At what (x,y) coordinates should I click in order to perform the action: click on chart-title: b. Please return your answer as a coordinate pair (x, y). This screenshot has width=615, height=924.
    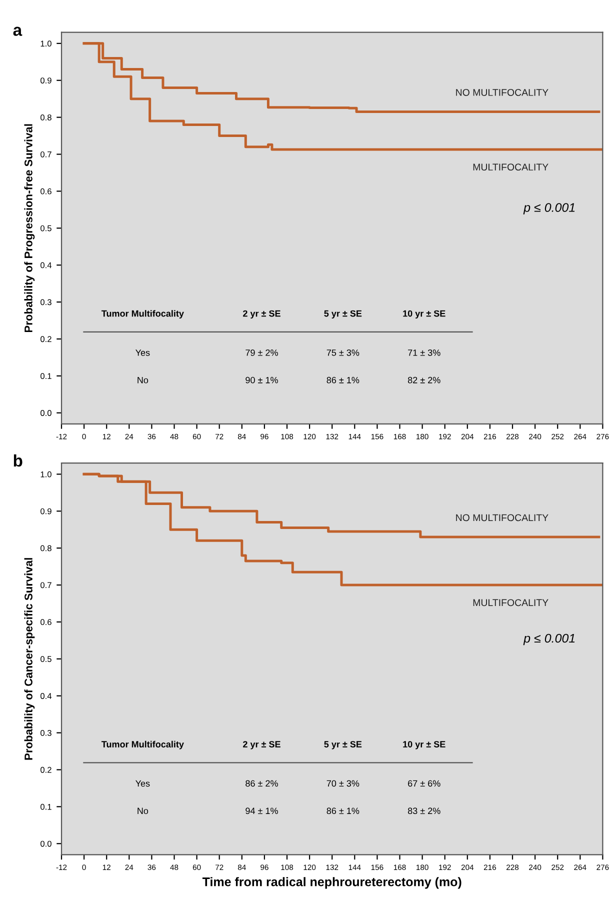
    Looking at the image, I should click on (18, 460).